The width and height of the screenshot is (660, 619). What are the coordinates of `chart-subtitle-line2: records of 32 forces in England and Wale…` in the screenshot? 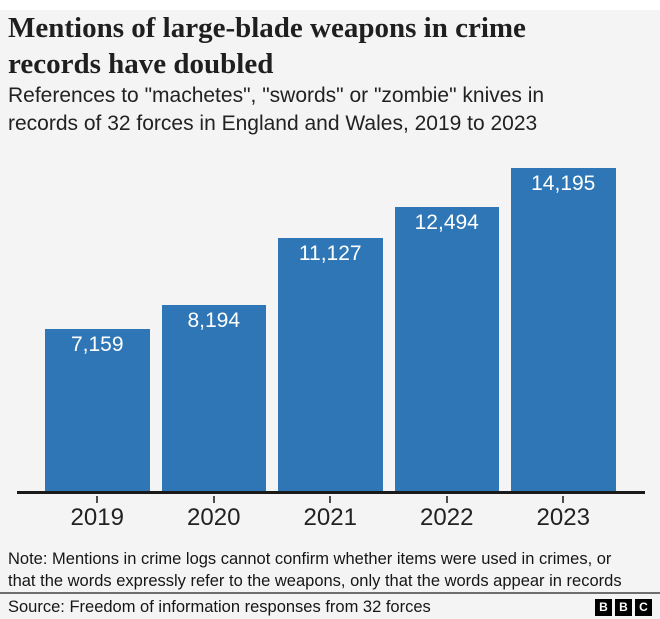 It's located at (273, 123).